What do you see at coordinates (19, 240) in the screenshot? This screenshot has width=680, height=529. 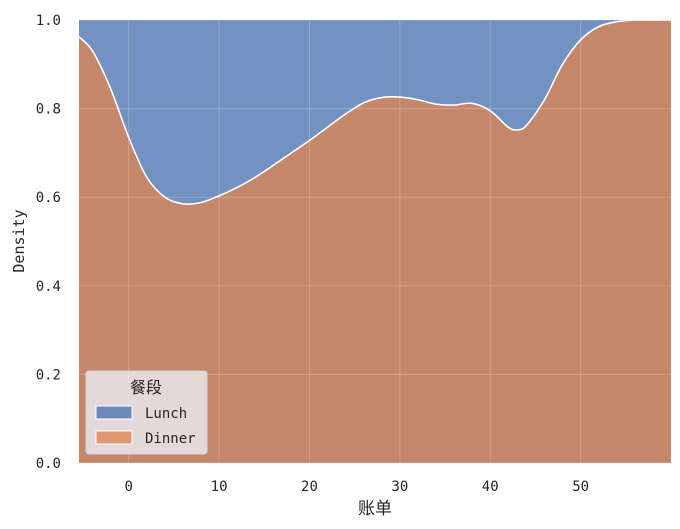 I see `y-axis-label: Density` at bounding box center [19, 240].